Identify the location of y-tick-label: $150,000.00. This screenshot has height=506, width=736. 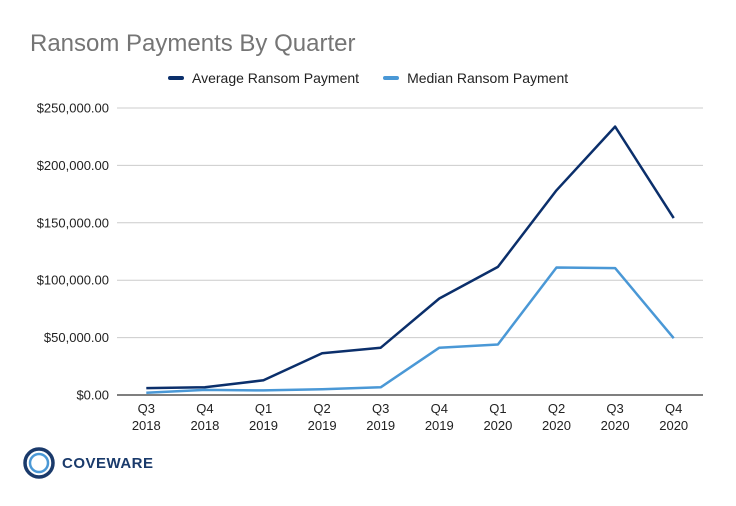
(73, 222).